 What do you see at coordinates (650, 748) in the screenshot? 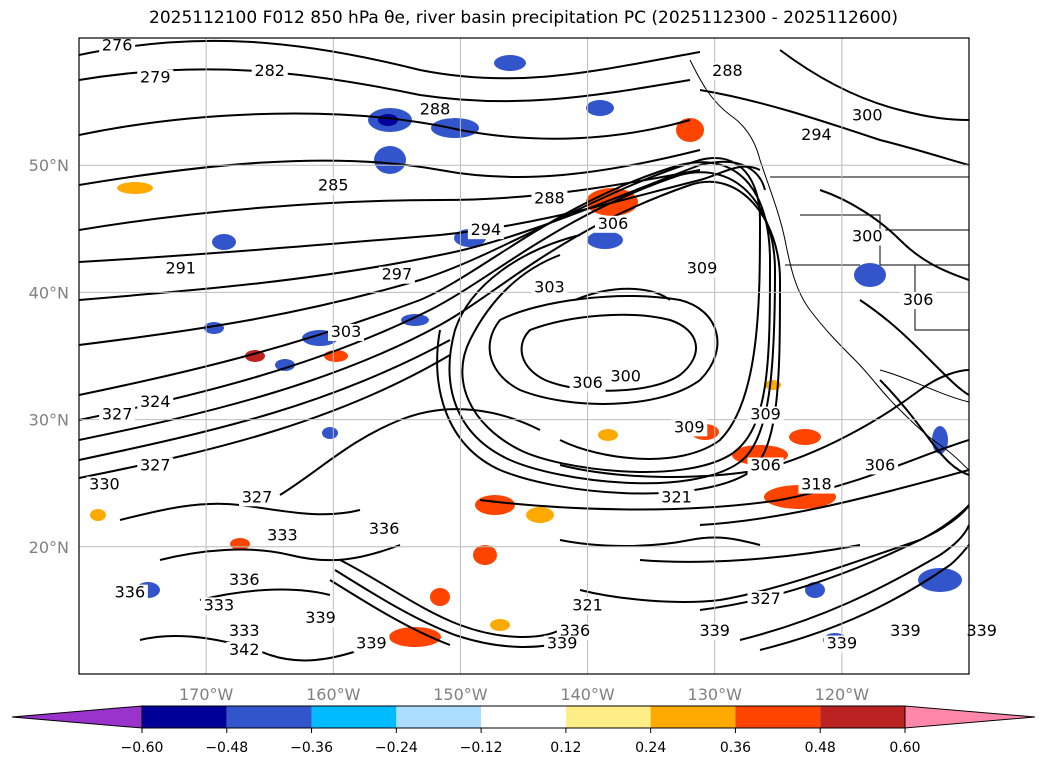
I see `colorbar-tick-label: 0.24` at bounding box center [650, 748].